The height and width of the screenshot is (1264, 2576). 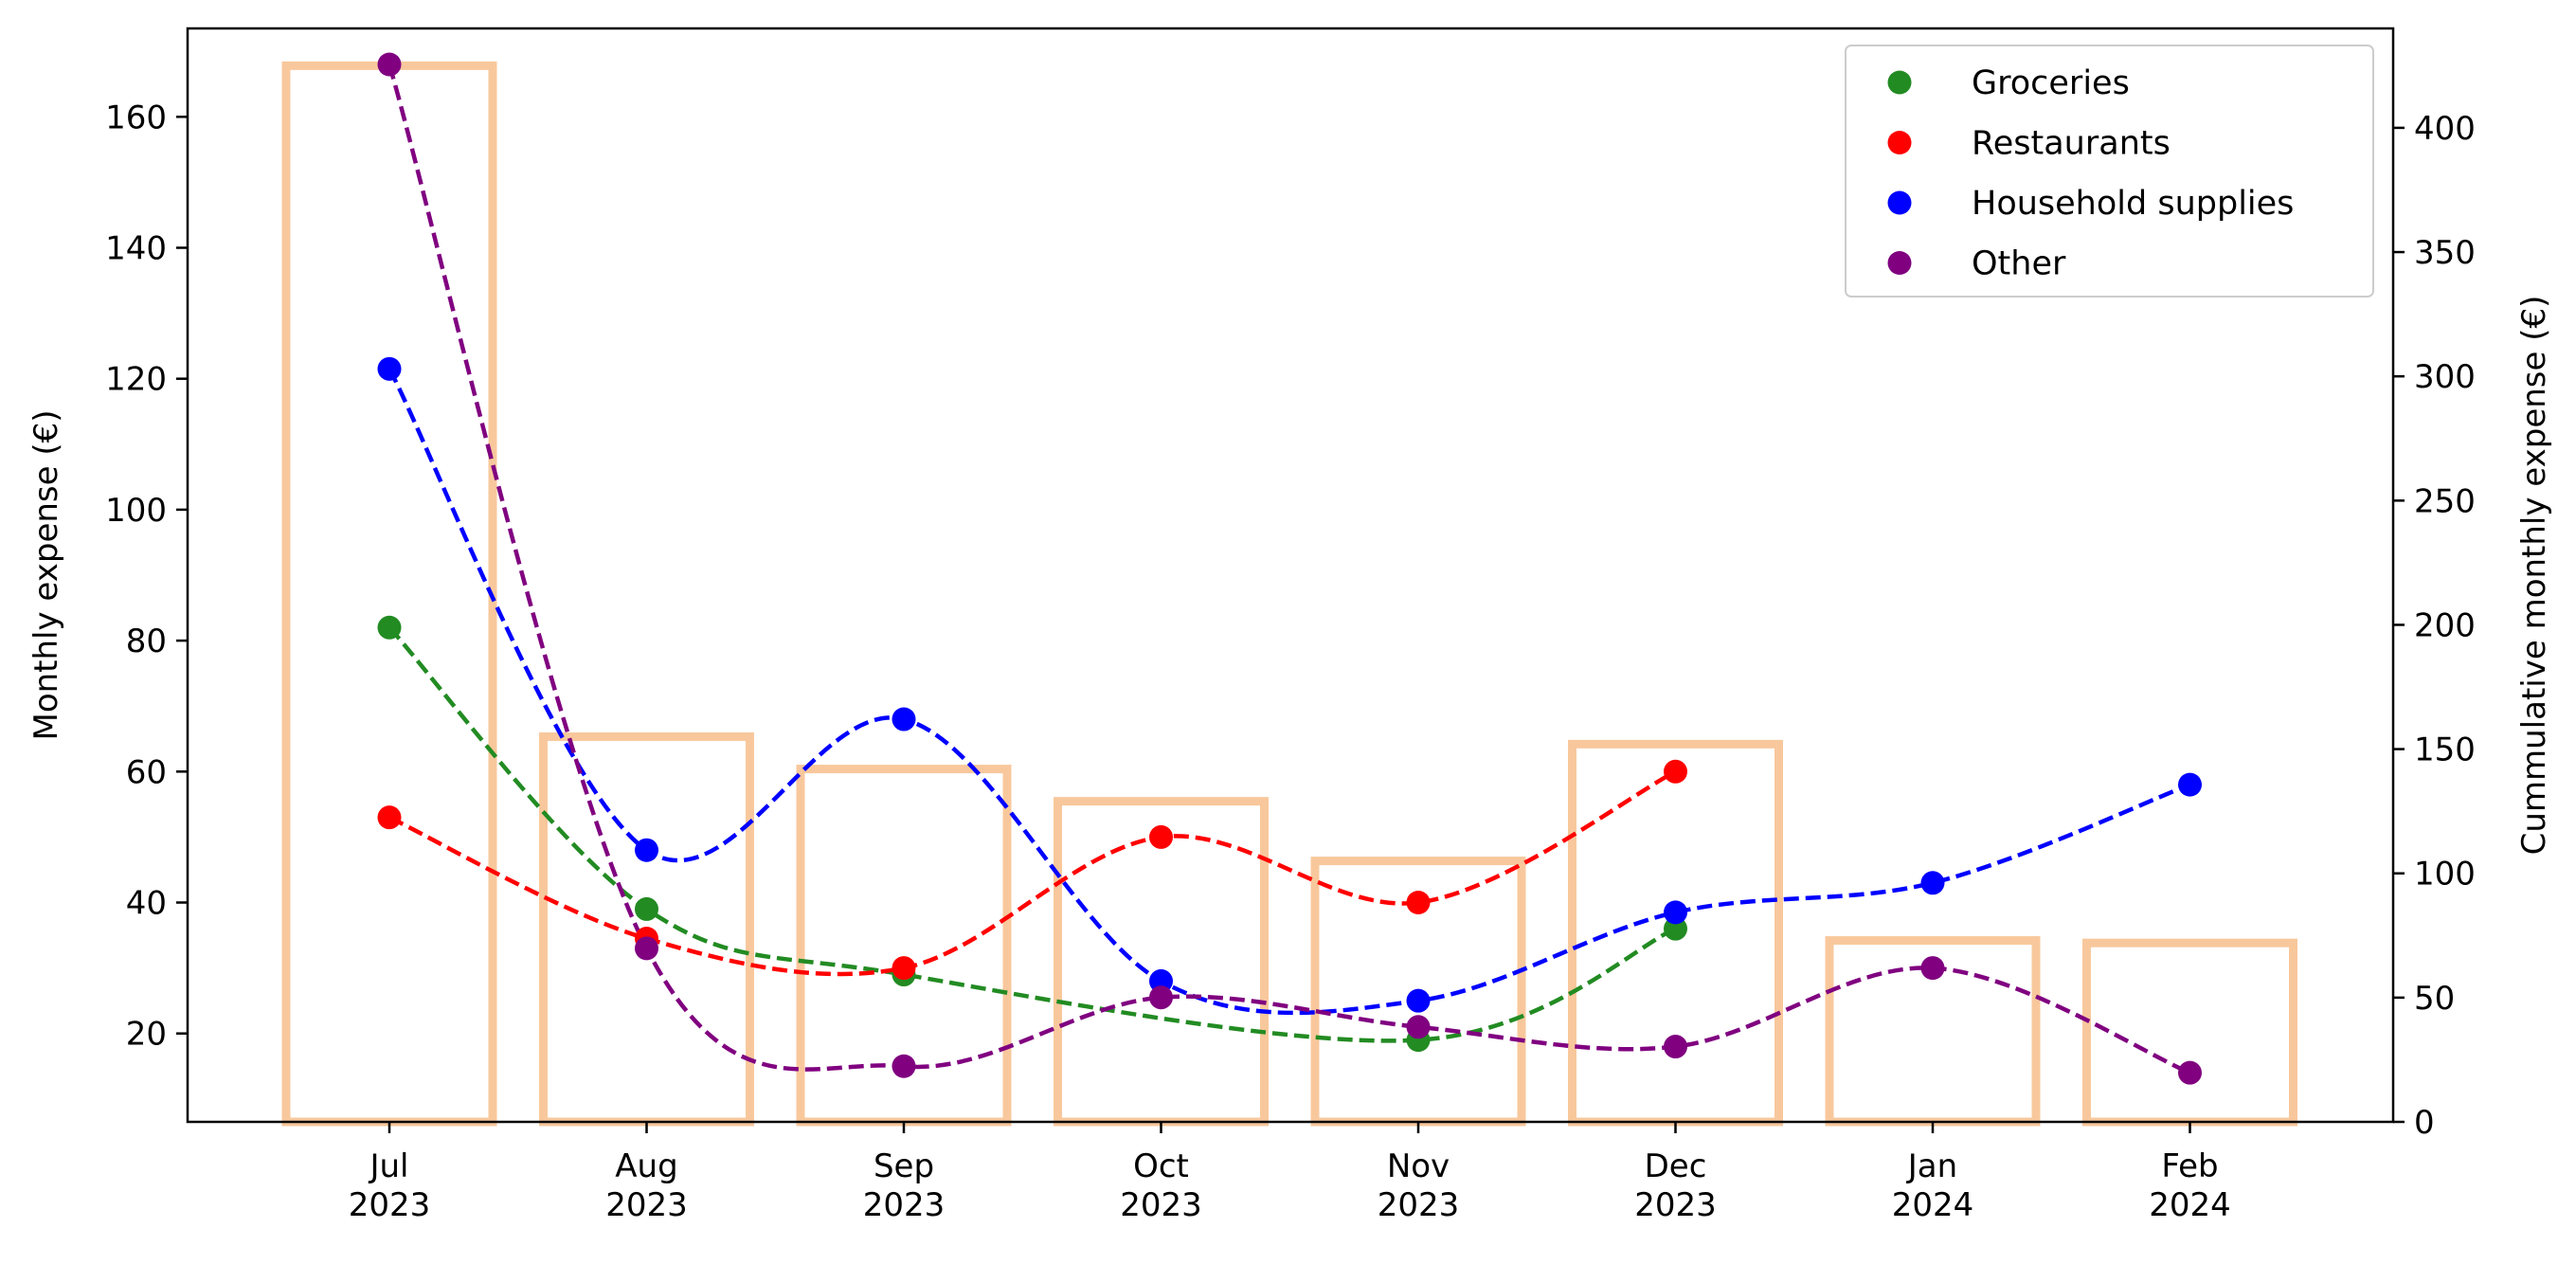 What do you see at coordinates (146, 576) in the screenshot?
I see `left-y-axis: 20 40 60 80 100 120 140 160` at bounding box center [146, 576].